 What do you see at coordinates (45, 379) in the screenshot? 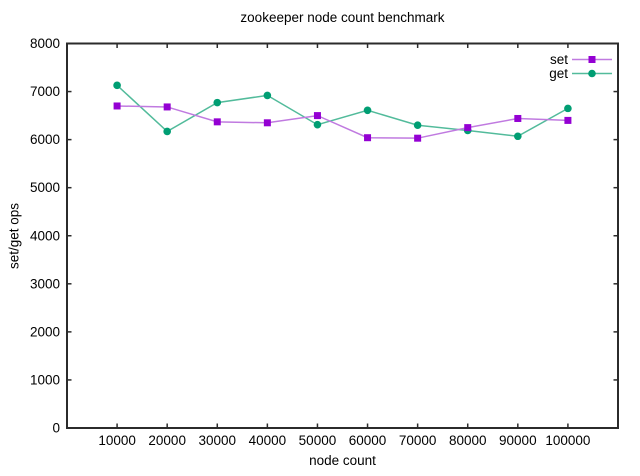
I see `y-tick-label: 1000` at bounding box center [45, 379].